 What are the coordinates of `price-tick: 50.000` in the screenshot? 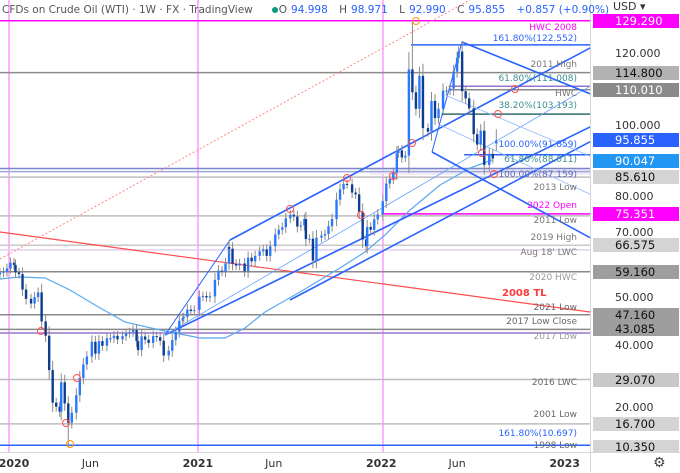 It's located at (634, 297).